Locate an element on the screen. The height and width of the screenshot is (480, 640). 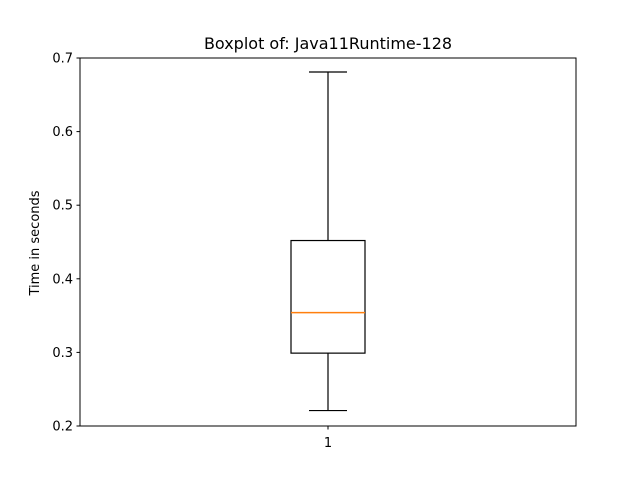
y-tick-label: 0.5 is located at coordinates (62, 206).